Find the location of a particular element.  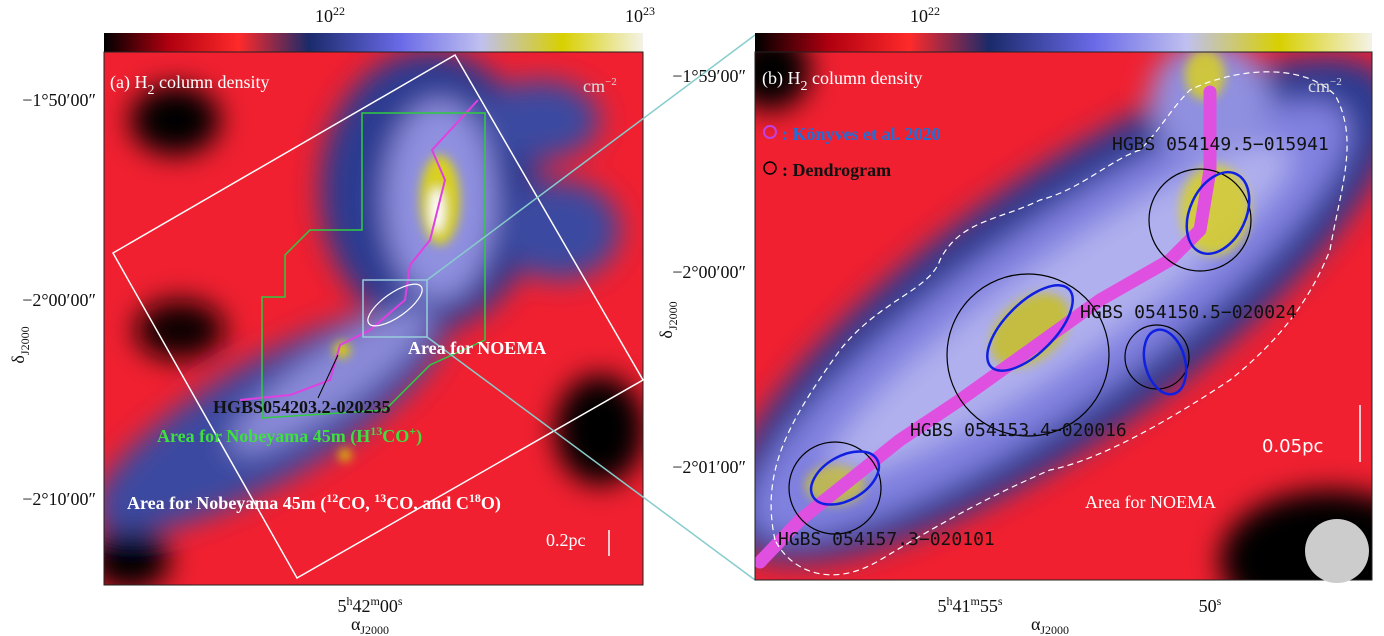

x-tick-part: 42 is located at coordinates (361, 606).